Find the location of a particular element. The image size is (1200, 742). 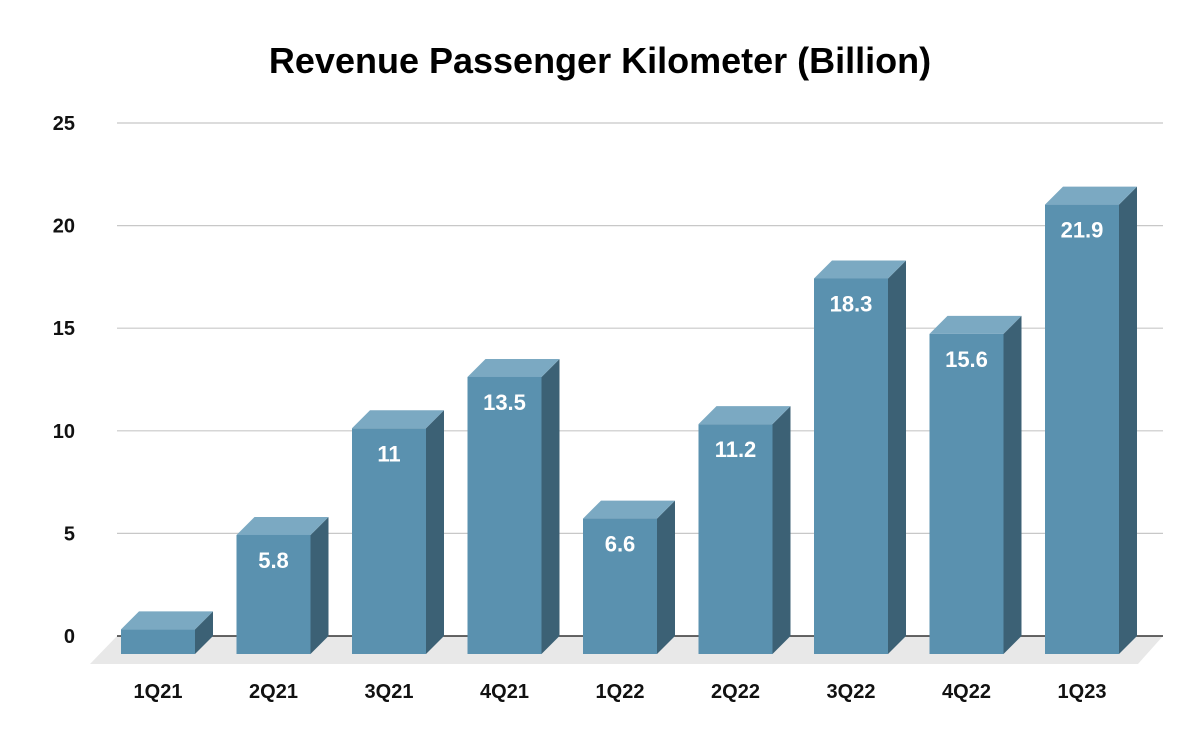

bar-2q22: 11.2 is located at coordinates (744, 530).